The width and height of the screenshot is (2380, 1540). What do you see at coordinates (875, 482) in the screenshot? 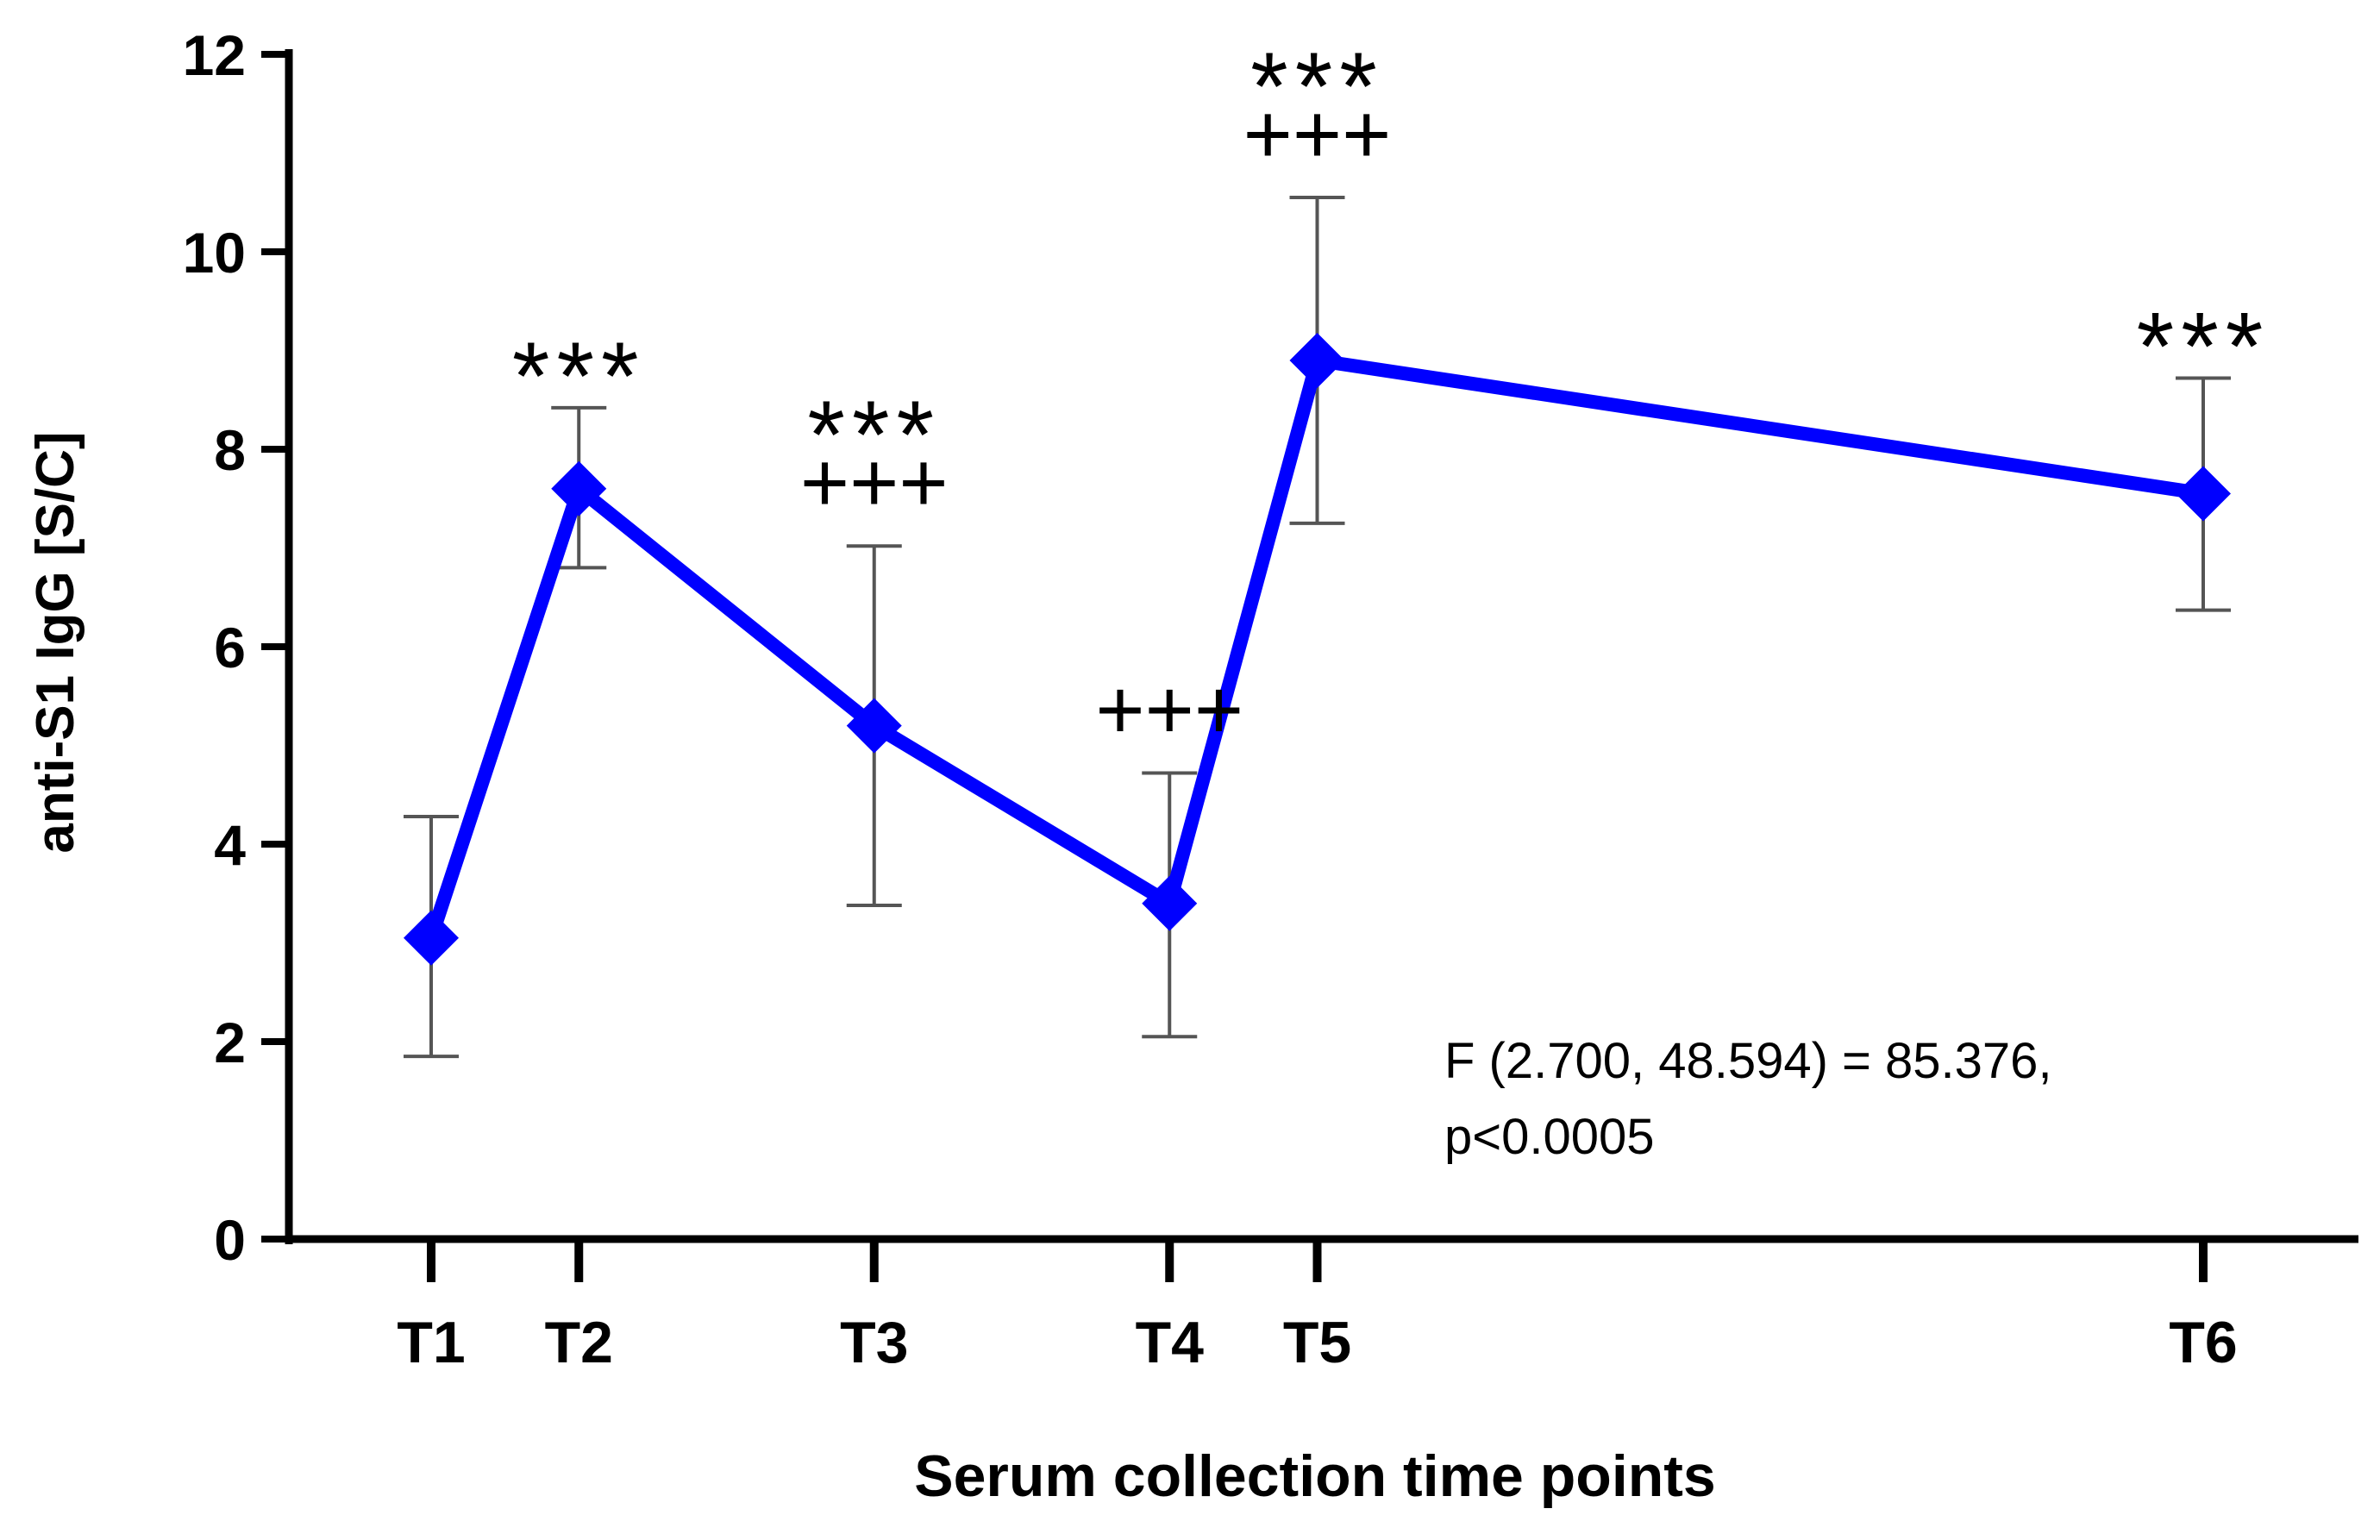
I see `annotation-T3-1: +++` at bounding box center [875, 482].